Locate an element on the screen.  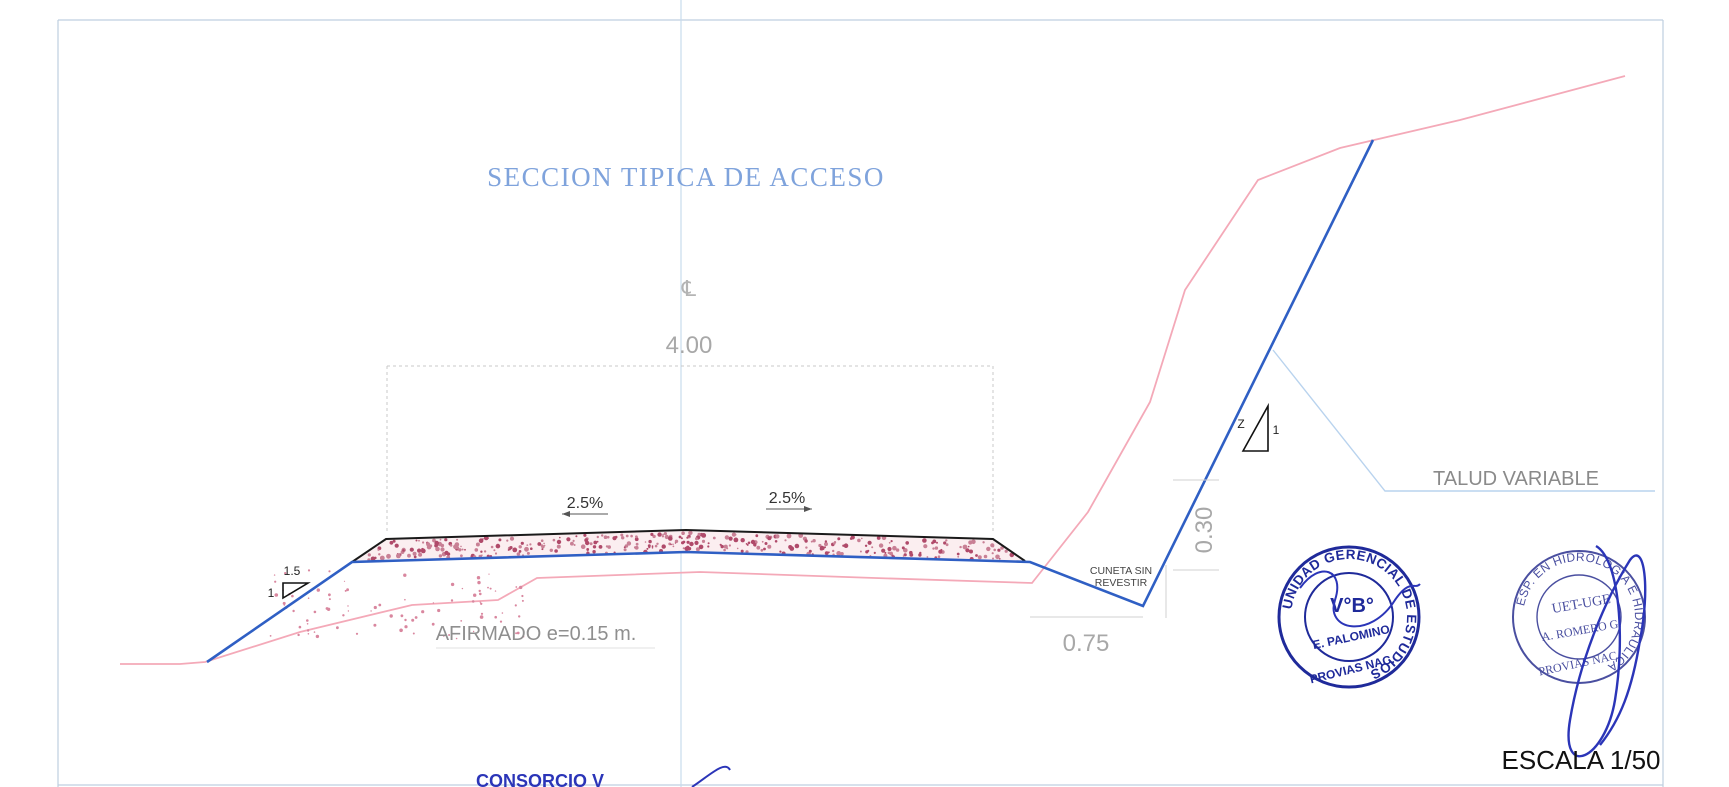
scale-label: ESCALA 1/50 is located at coordinates (1581, 760).